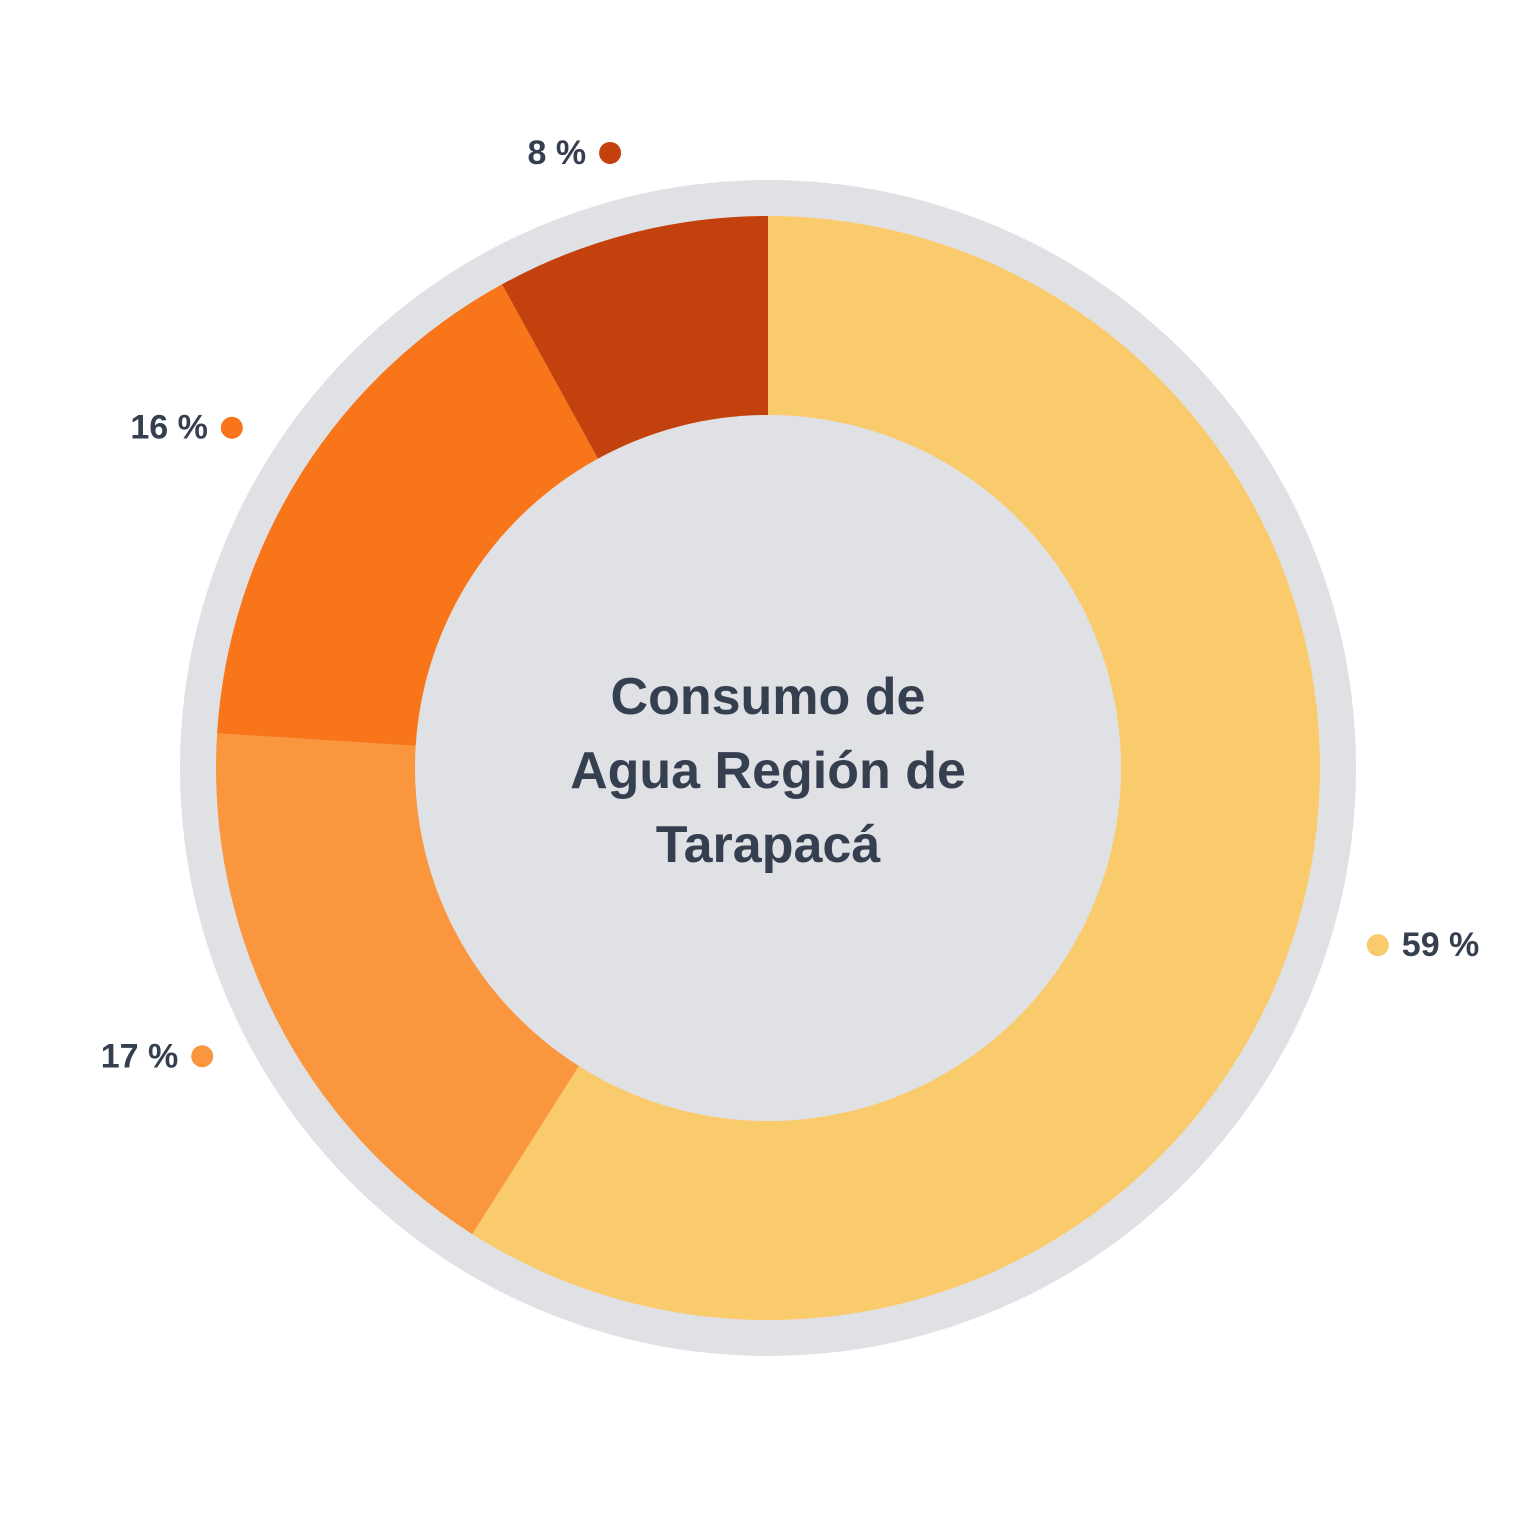 Image resolution: width=1536 pixels, height=1536 pixels. I want to click on value-label: 16 %, so click(169, 428).